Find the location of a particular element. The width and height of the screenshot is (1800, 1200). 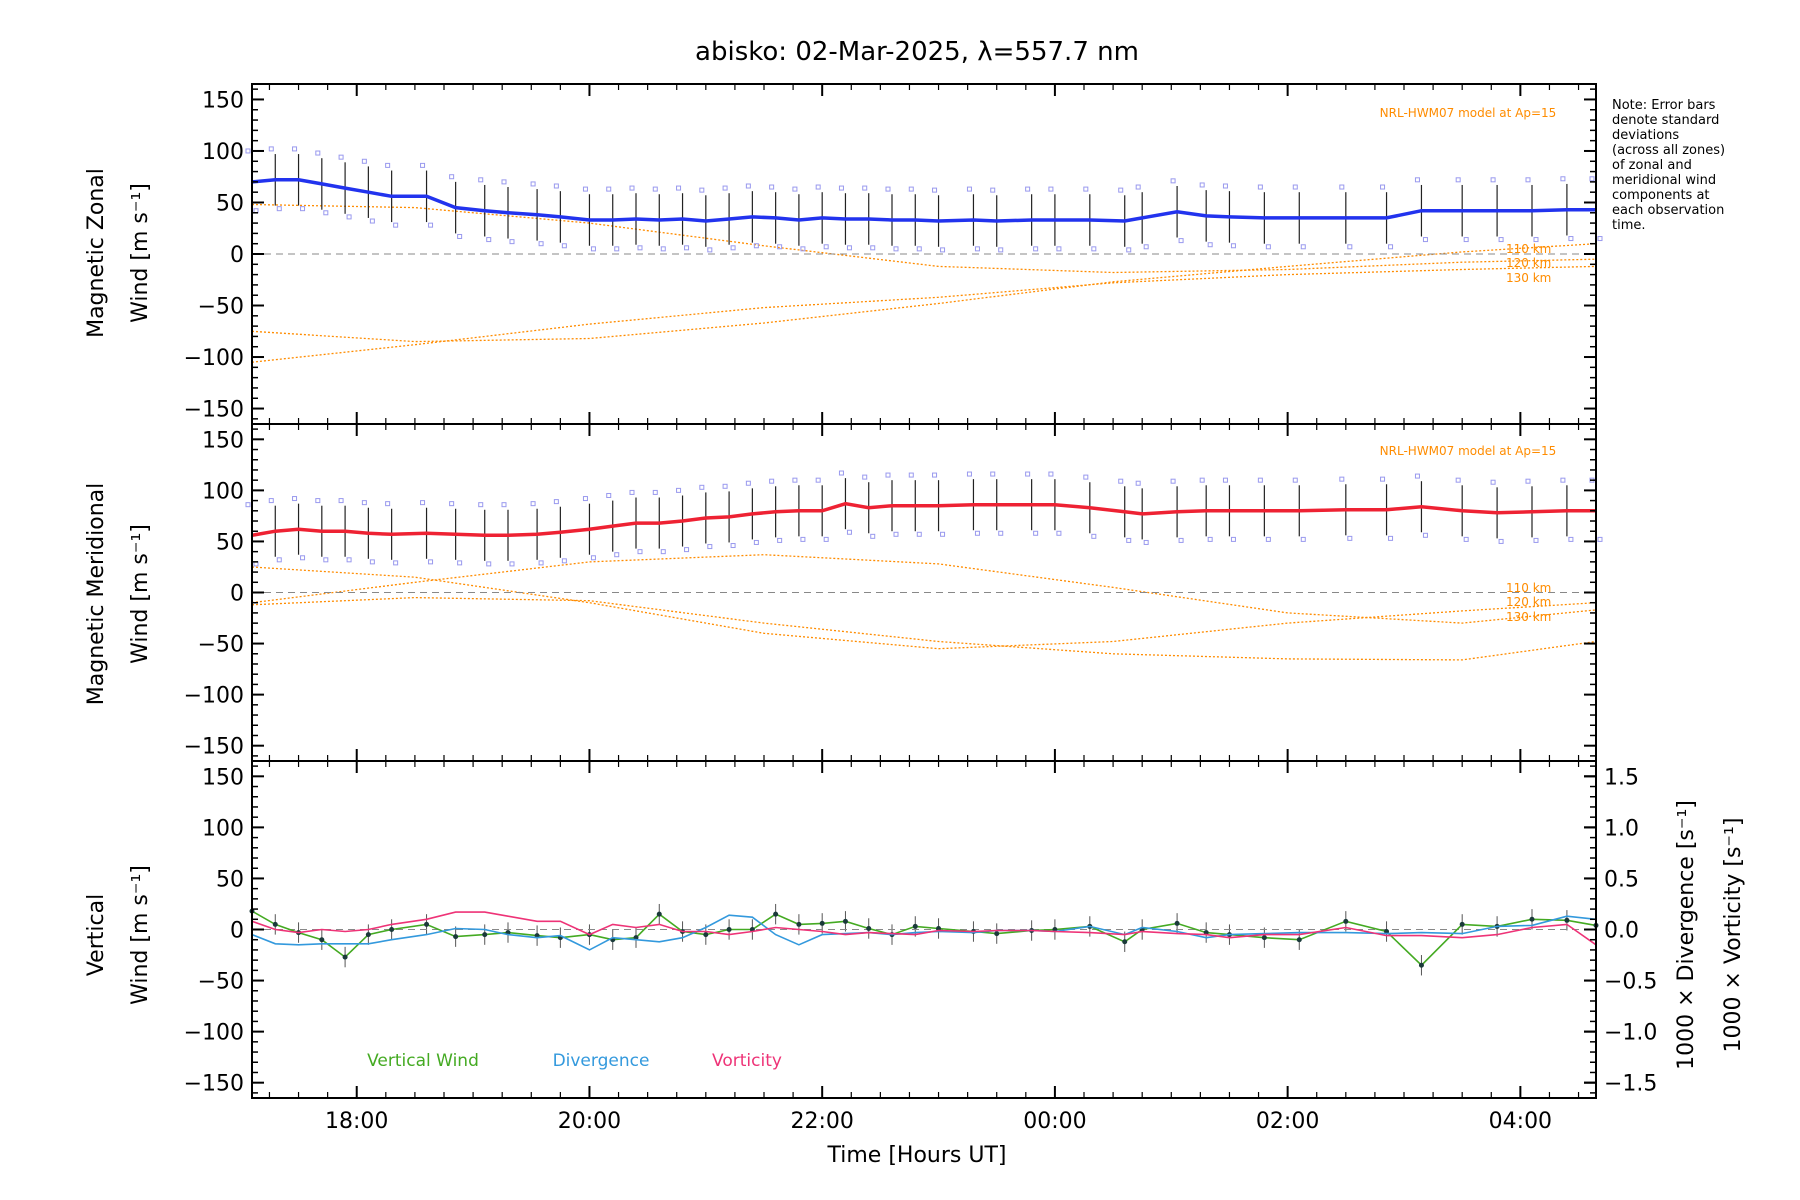

meridional-wind-line is located at coordinates (923, 519).